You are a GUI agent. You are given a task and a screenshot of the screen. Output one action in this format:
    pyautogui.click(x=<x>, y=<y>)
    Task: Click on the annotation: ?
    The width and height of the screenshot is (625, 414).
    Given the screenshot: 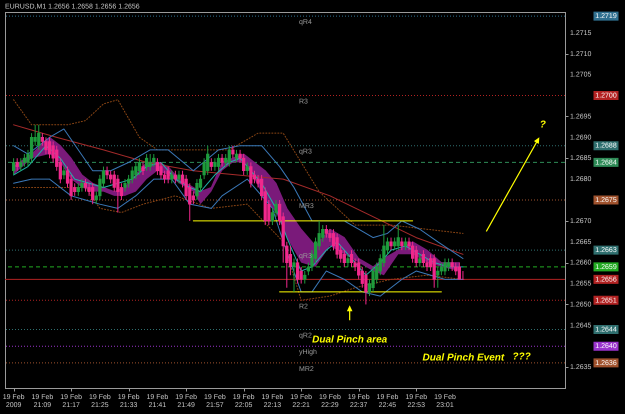 What is the action you would take?
    pyautogui.click(x=543, y=124)
    